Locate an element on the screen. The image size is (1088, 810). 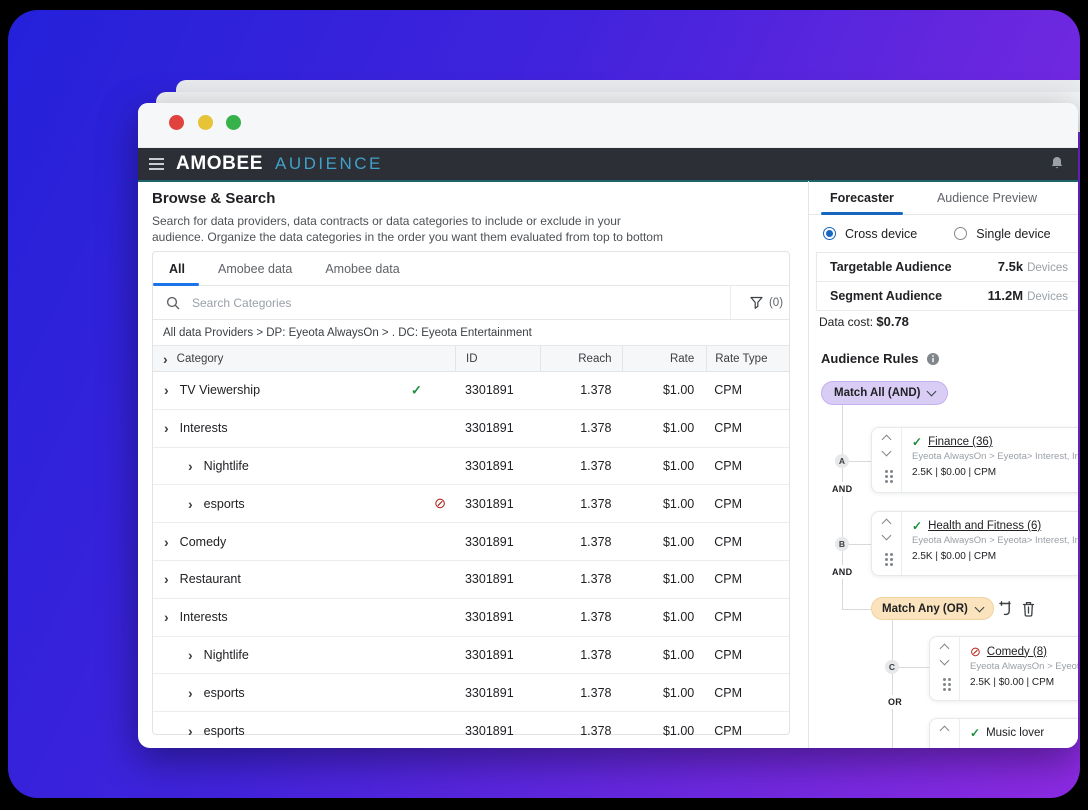
minimize-window-button is located at coordinates (205, 122).